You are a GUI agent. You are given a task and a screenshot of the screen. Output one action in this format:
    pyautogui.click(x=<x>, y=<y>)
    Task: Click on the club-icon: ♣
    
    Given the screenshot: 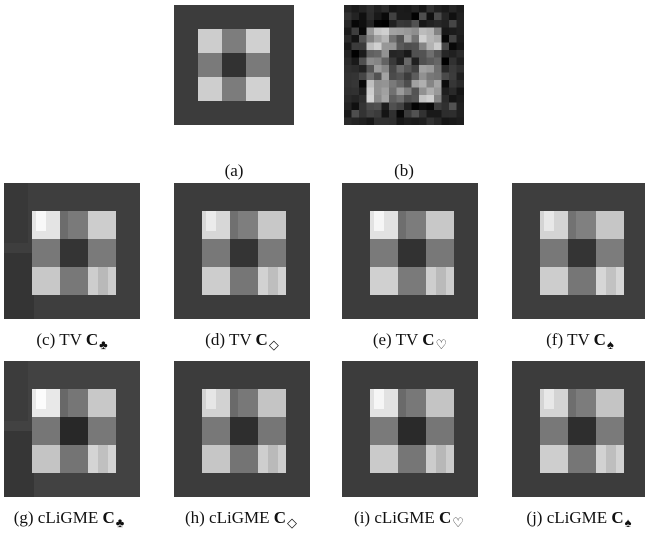 What is the action you would take?
    pyautogui.click(x=103, y=344)
    